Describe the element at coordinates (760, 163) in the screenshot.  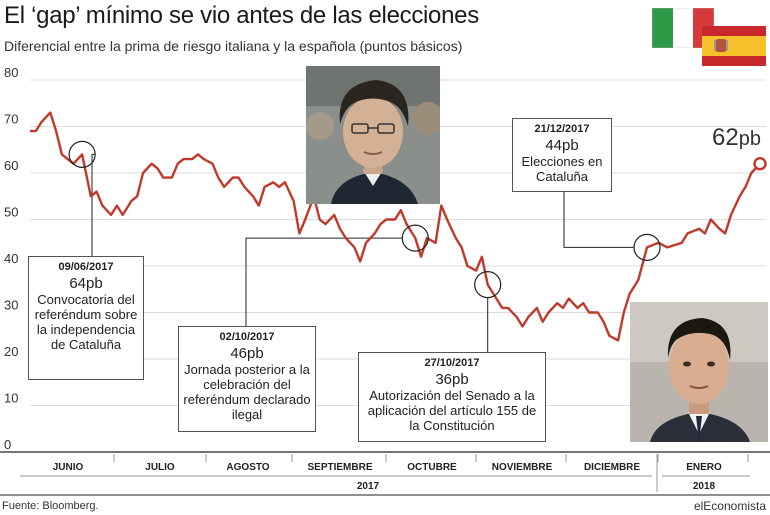
I see `last-value-marker` at that location.